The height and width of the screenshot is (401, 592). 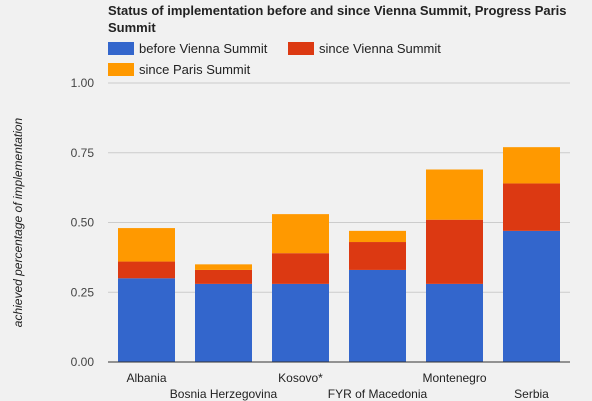 What do you see at coordinates (203, 48) in the screenshot?
I see `legend-label-0: before Vienna Summit` at bounding box center [203, 48].